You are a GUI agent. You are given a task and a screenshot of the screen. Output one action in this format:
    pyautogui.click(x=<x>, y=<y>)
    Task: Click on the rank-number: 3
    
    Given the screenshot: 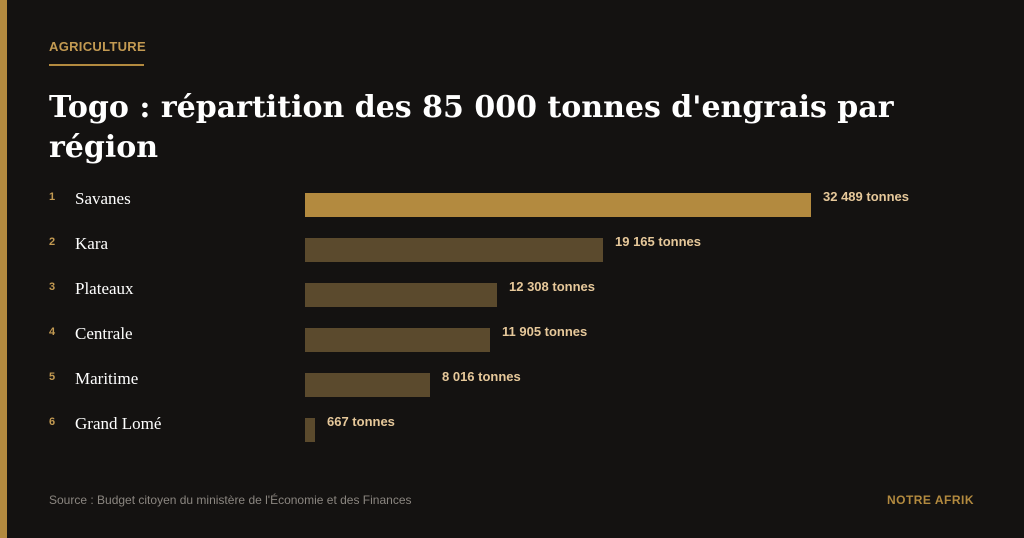 What is the action you would take?
    pyautogui.click(x=52, y=287)
    